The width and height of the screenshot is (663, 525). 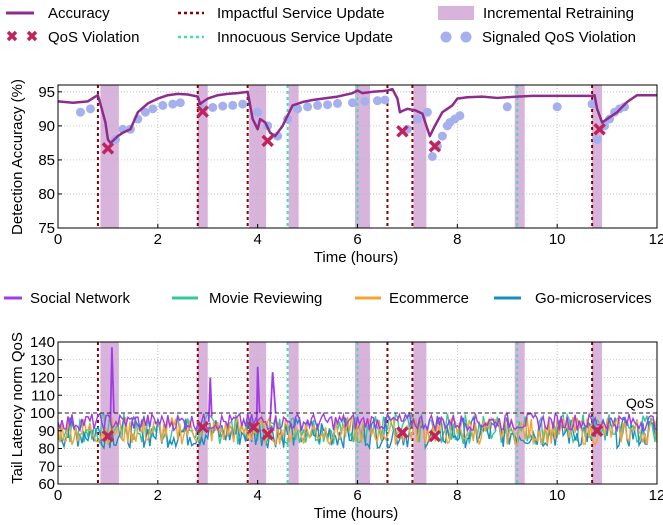 I want to click on legend-impactful-label: Impactful Service Update, so click(x=301, y=13).